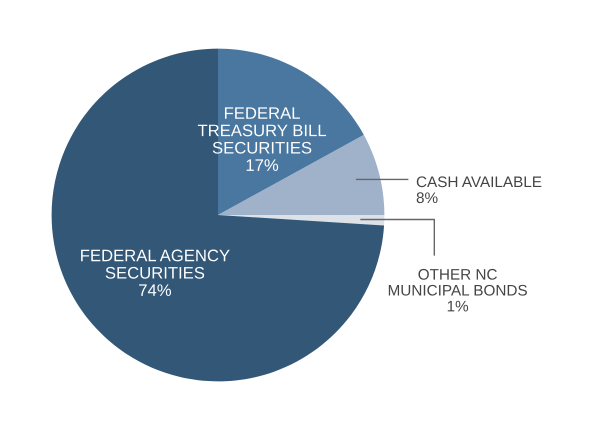  Describe the element at coordinates (457, 282) in the screenshot. I see `slice-label: OTHER NC MUNICIPAL BONDS` at that location.